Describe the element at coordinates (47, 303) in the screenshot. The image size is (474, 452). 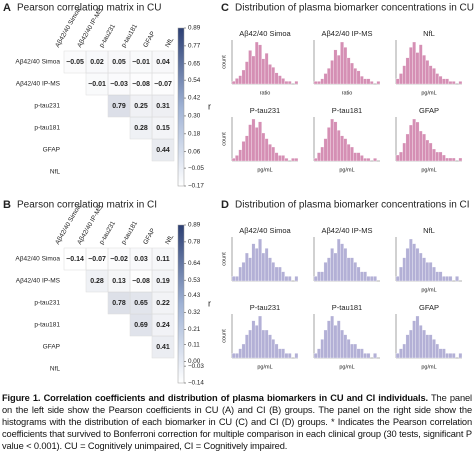
I see `row-label: p-tau231` at that location.